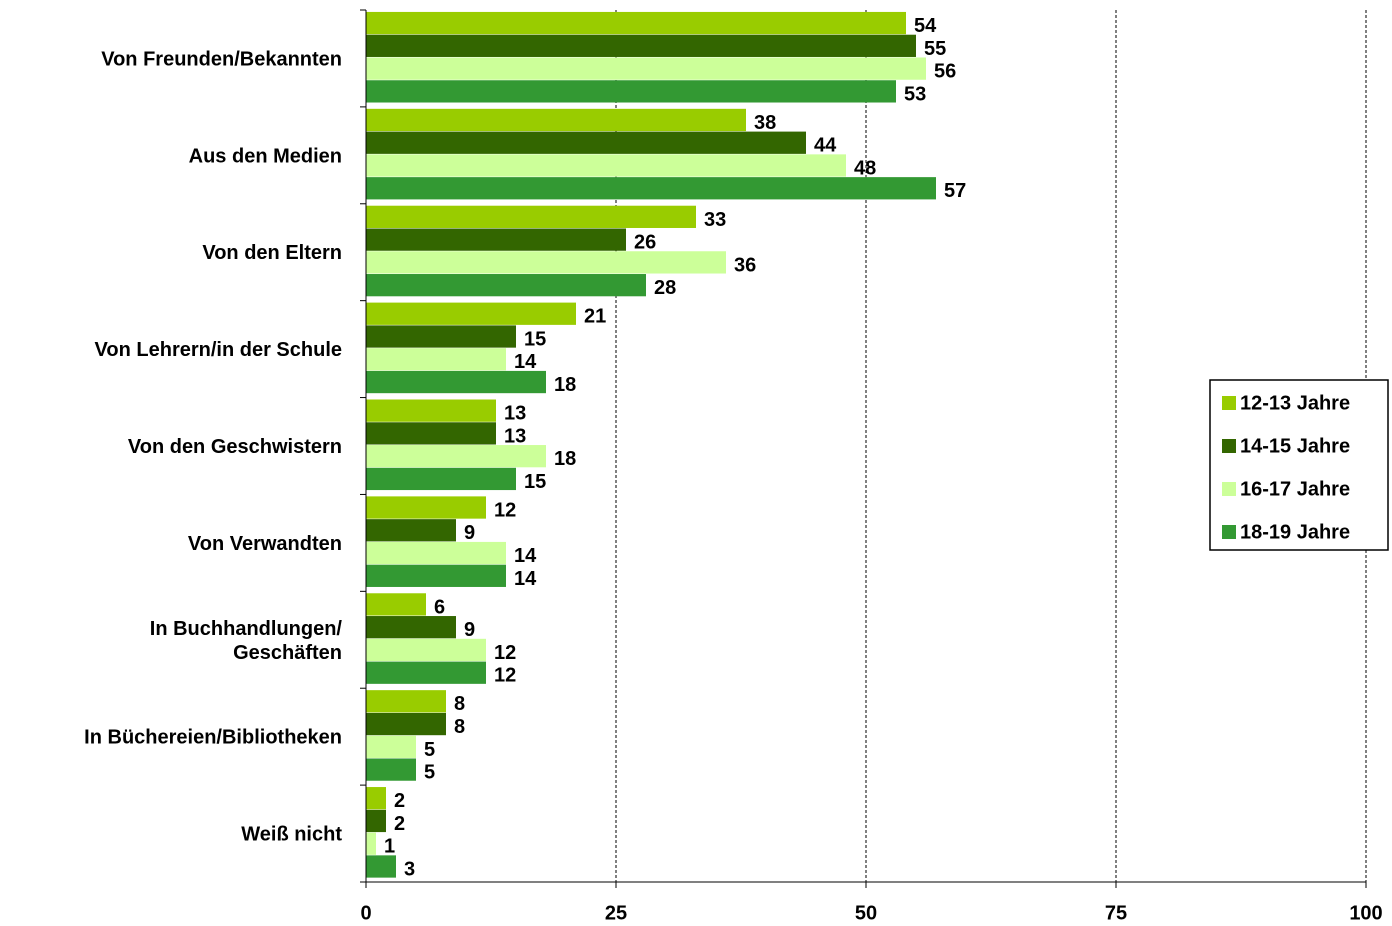 The image size is (1392, 926). Describe the element at coordinates (745, 265) in the screenshot. I see `data-label: 36` at that location.